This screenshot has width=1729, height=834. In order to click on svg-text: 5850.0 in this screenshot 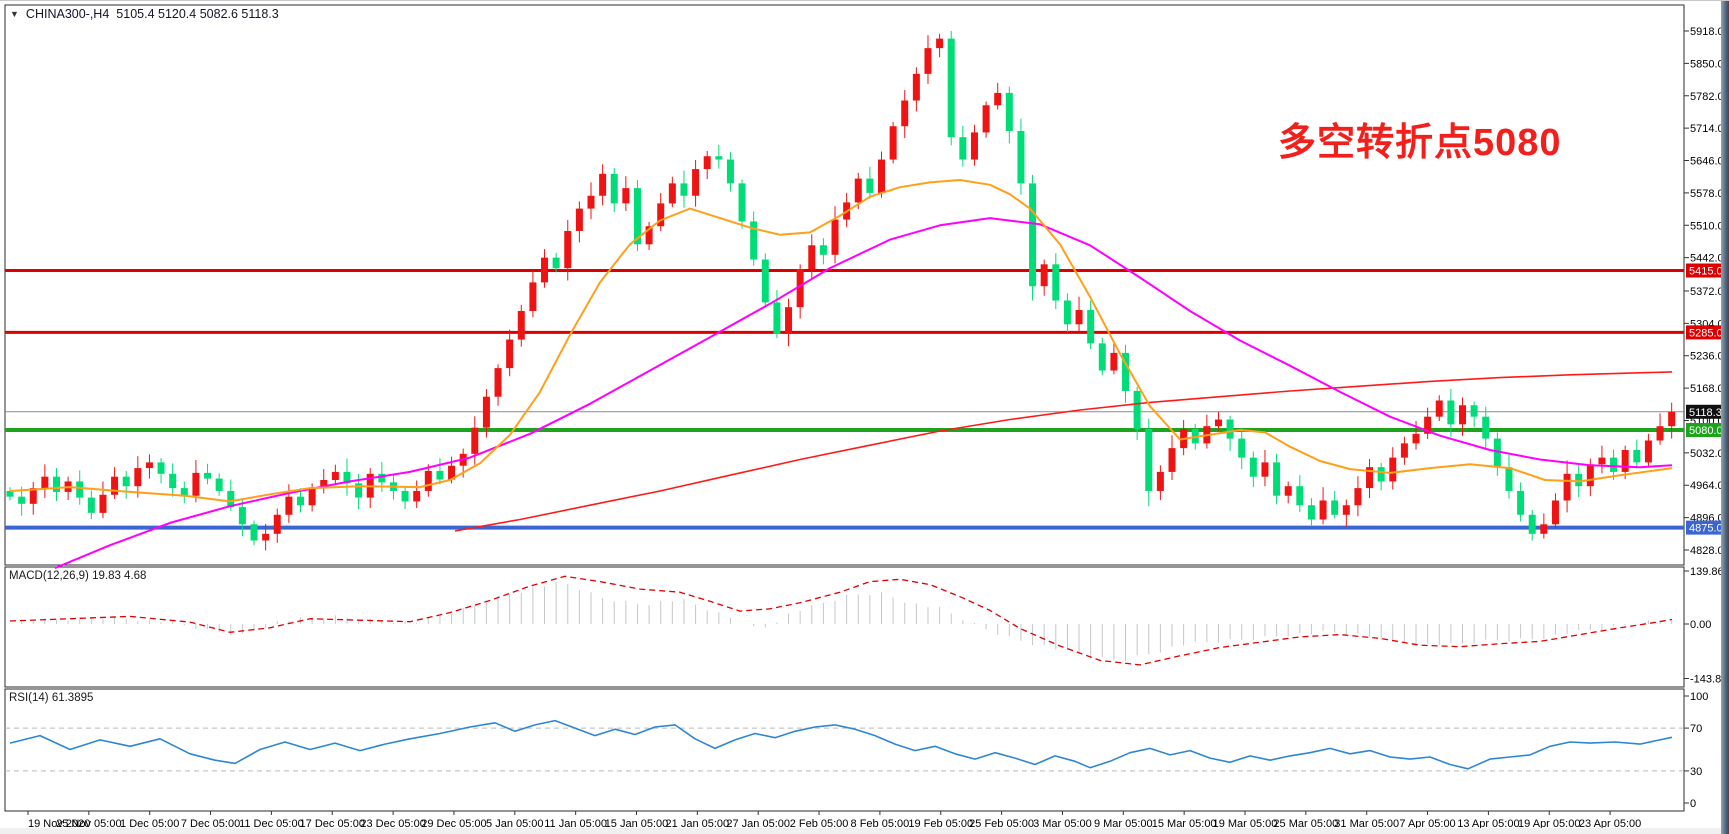, I will do `click(1707, 64)`.